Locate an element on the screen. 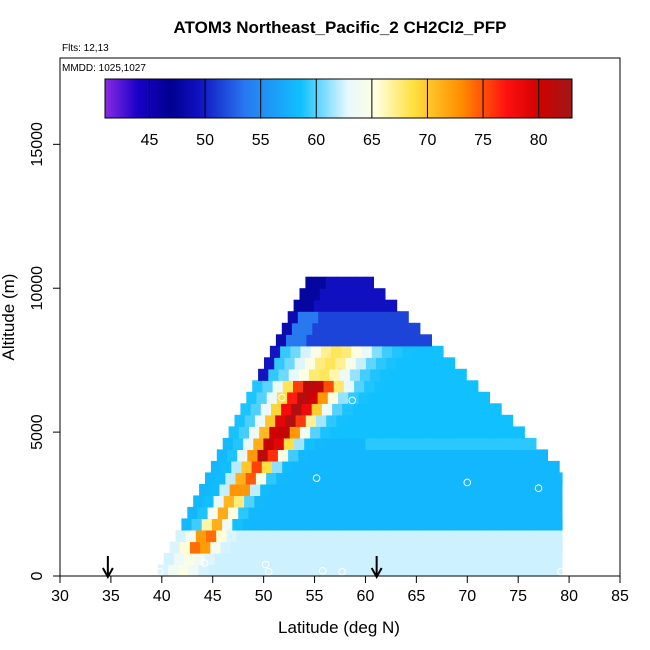 The height and width of the screenshot is (650, 650). y-axis-label: Altitude (m) is located at coordinates (9, 317).